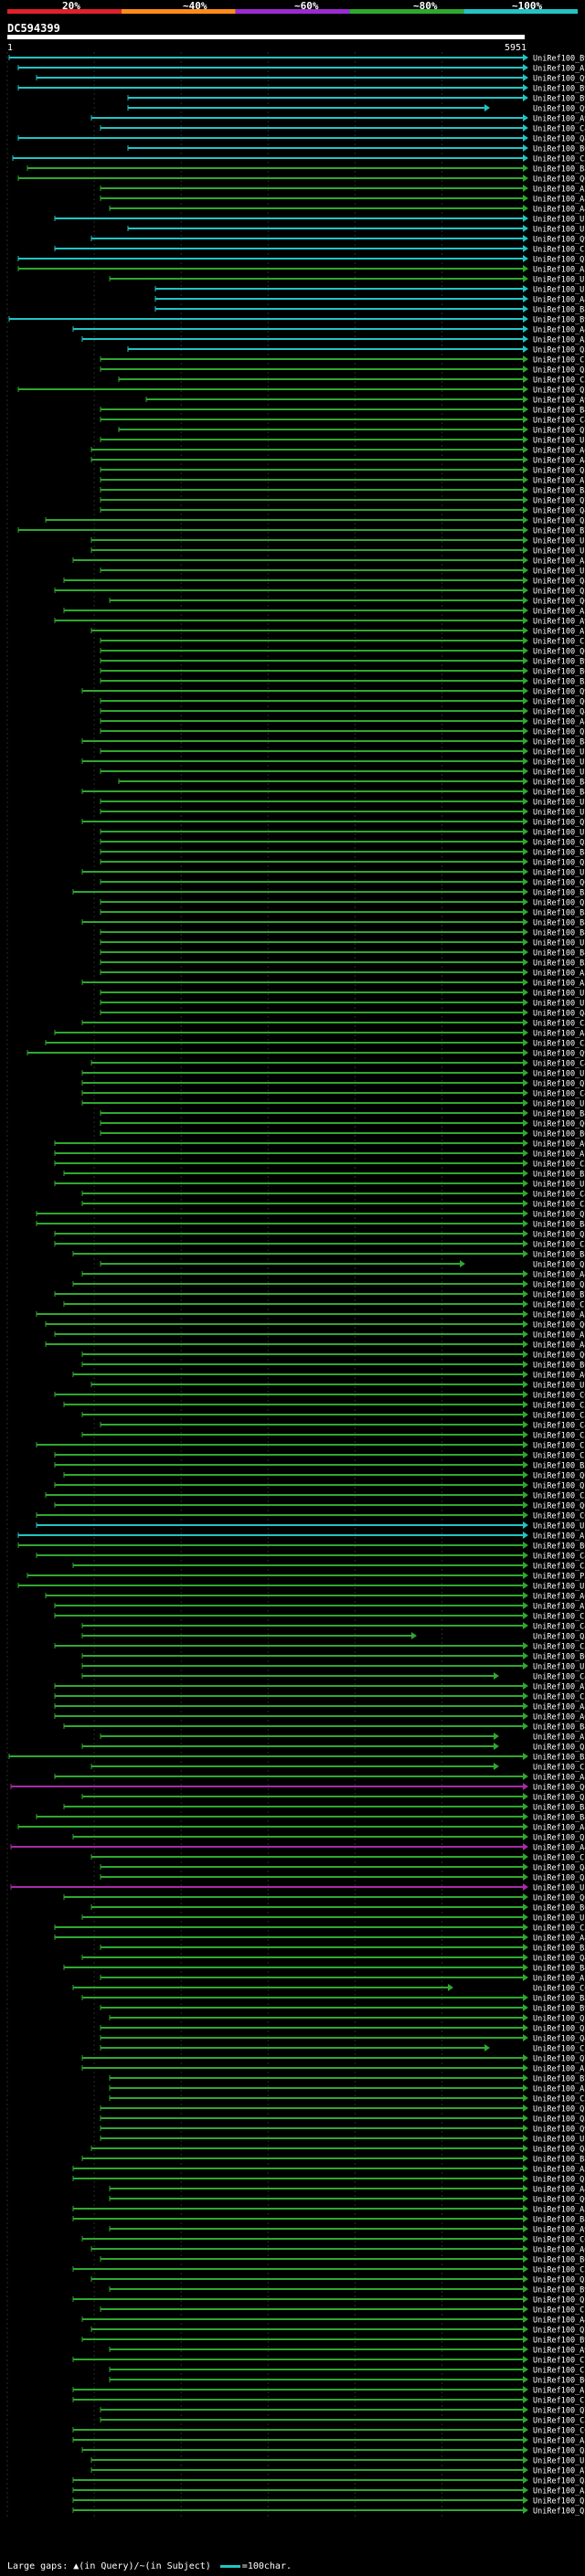 This screenshot has height=2576, width=585. Describe the element at coordinates (333, 1275) in the screenshot. I see `hit-row: UniRef100_A4RE47` at that location.